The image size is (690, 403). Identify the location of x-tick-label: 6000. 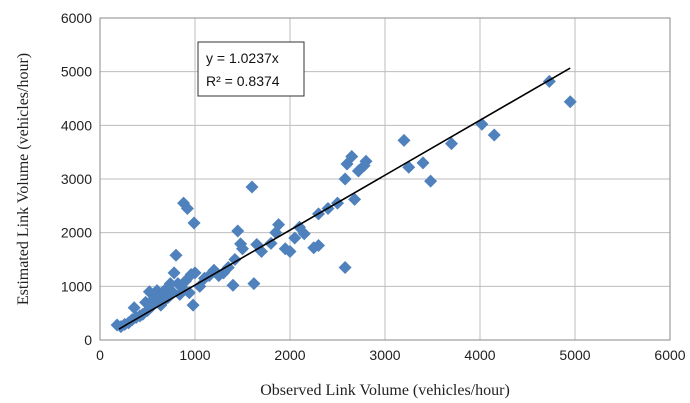
(669, 355).